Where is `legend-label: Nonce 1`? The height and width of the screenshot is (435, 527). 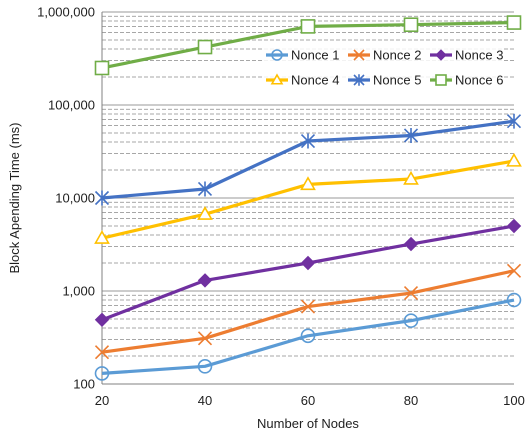
legend-label: Nonce 1 is located at coordinates (315, 55).